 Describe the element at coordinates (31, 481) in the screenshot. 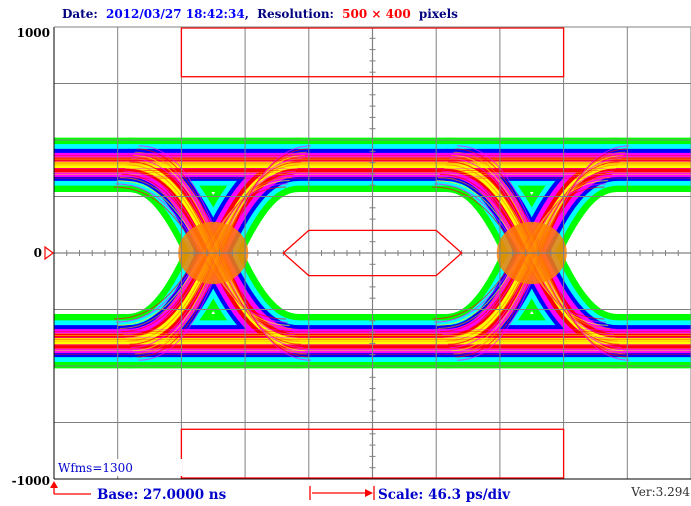

I see `y-tick-label-bottom: -1000` at that location.